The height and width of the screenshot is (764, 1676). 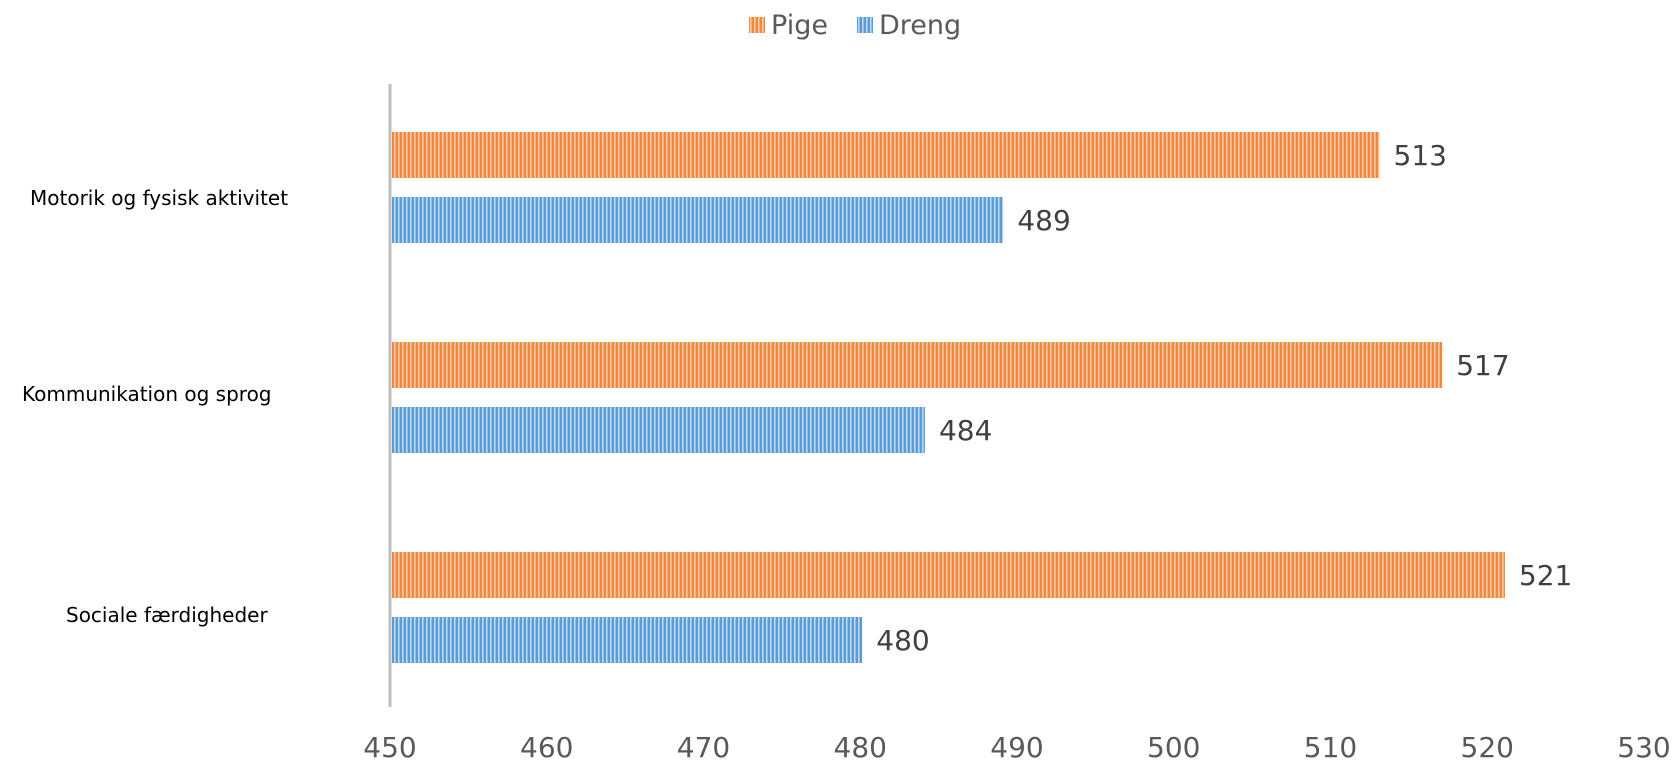 What do you see at coordinates (207, 631) in the screenshot?
I see `category-label: Sociale færdigheder` at bounding box center [207, 631].